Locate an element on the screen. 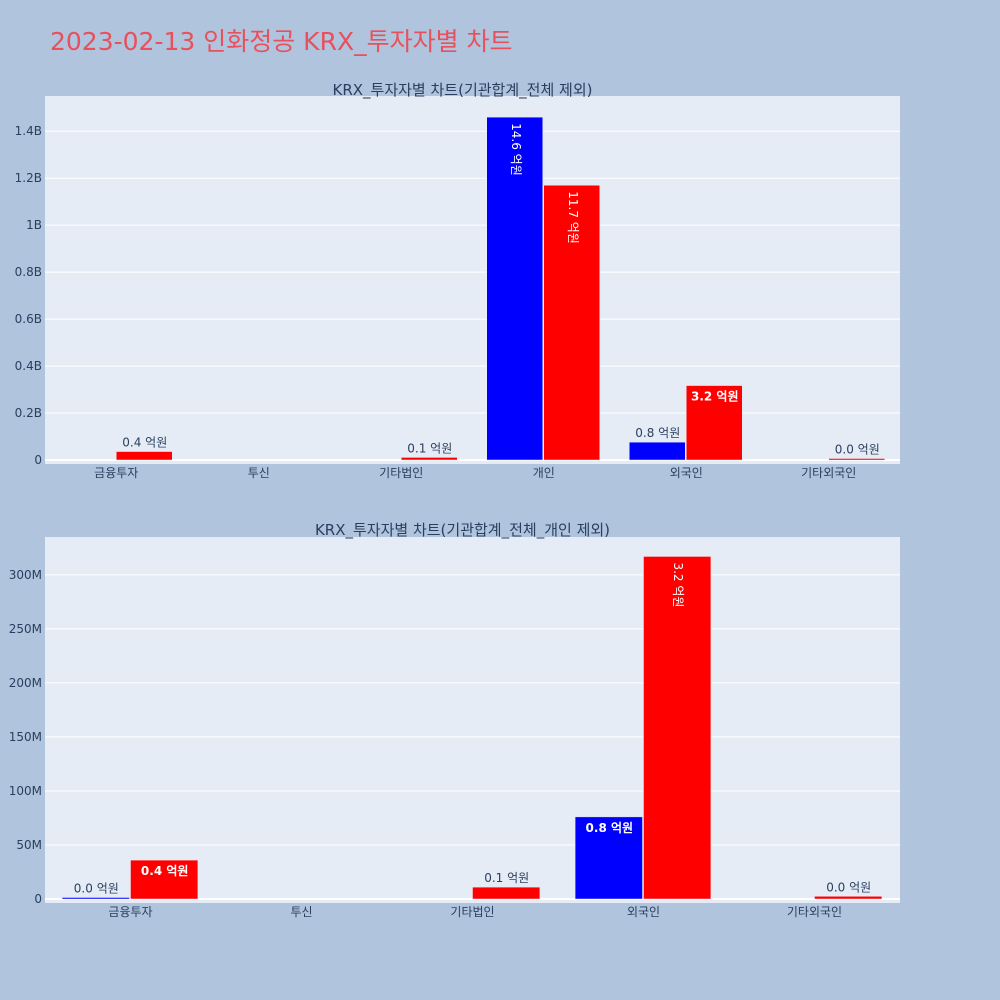 The image size is (1000, 1000). y-tick-label: 0.6B is located at coordinates (28, 319).